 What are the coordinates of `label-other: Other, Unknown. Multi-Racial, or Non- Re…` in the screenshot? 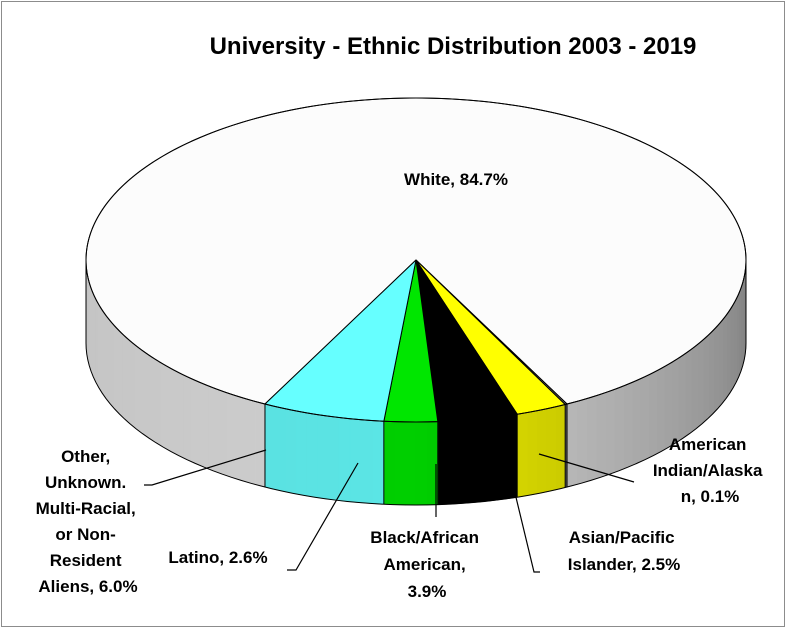 It's located at (88, 521).